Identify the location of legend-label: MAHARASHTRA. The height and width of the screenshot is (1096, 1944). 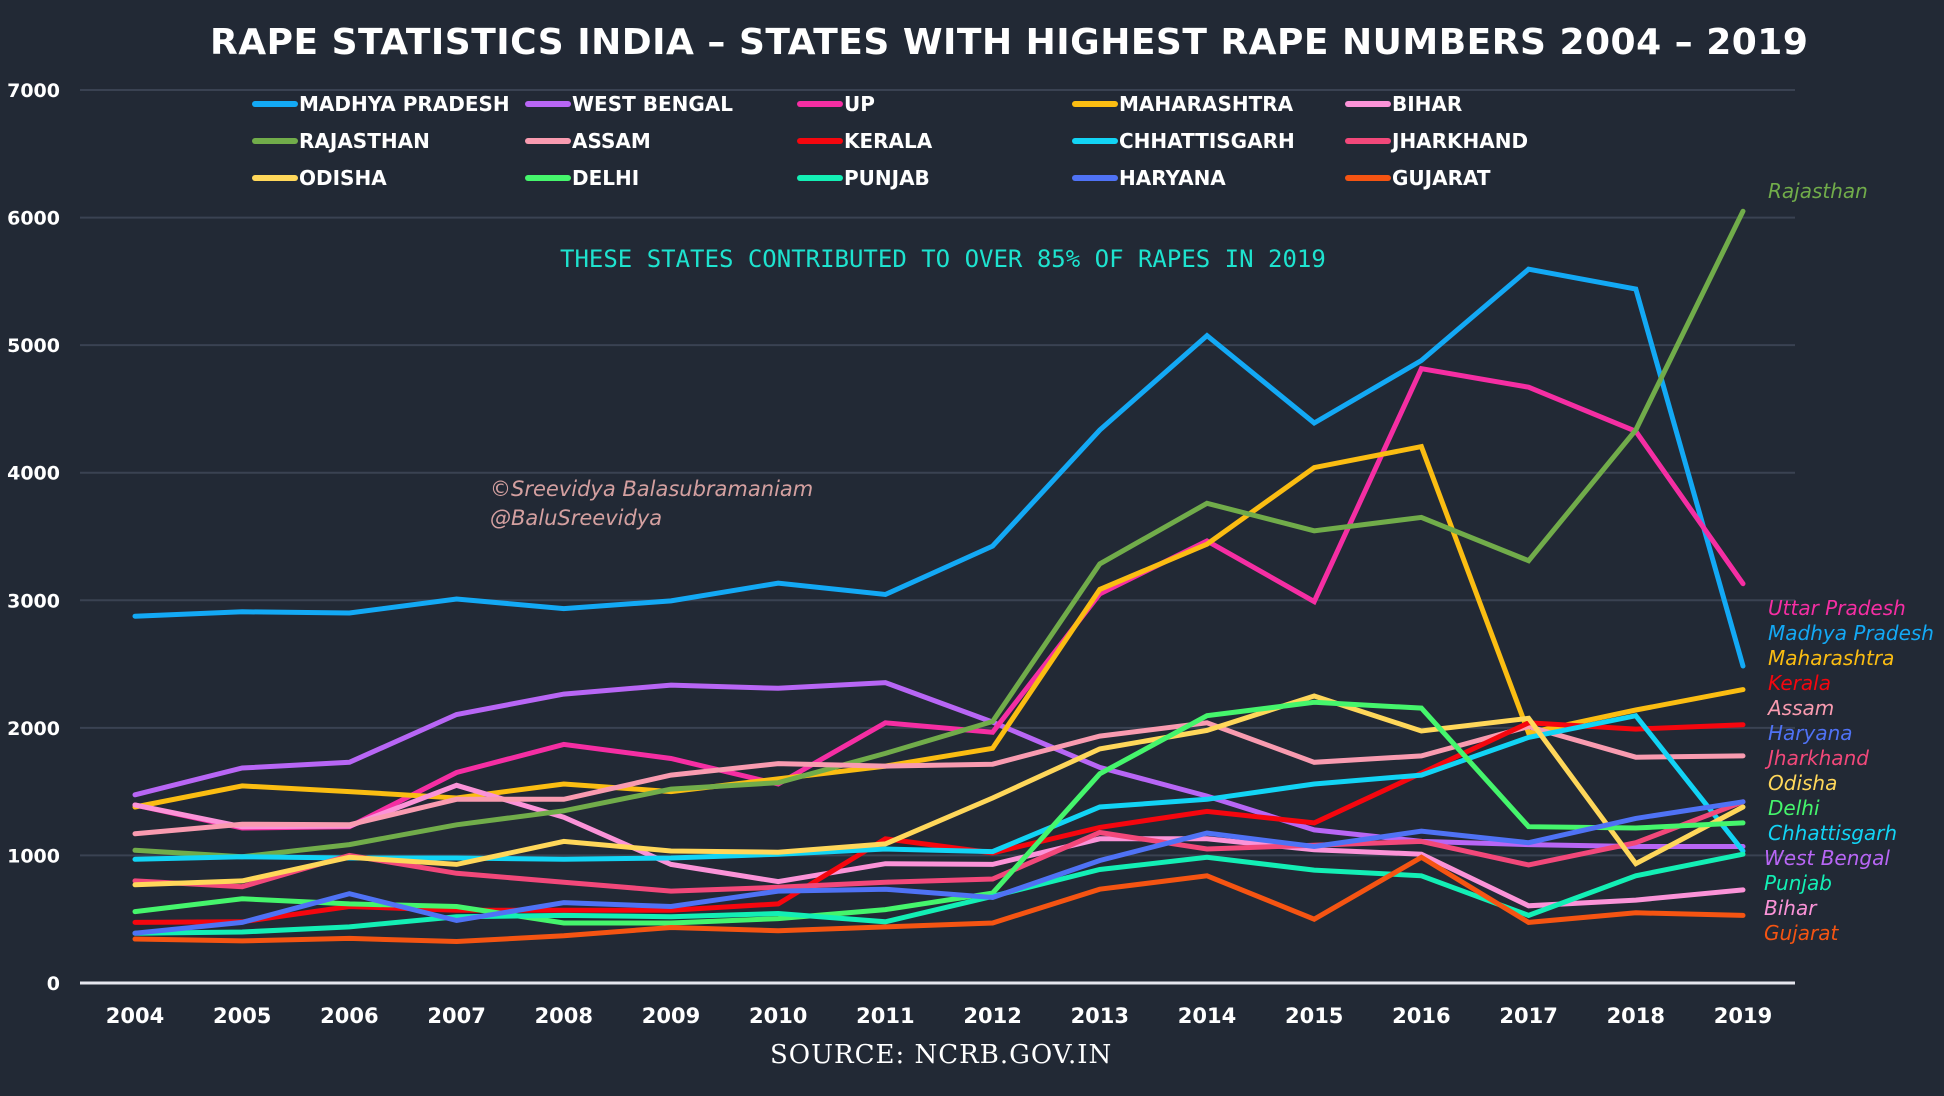
(1206, 104).